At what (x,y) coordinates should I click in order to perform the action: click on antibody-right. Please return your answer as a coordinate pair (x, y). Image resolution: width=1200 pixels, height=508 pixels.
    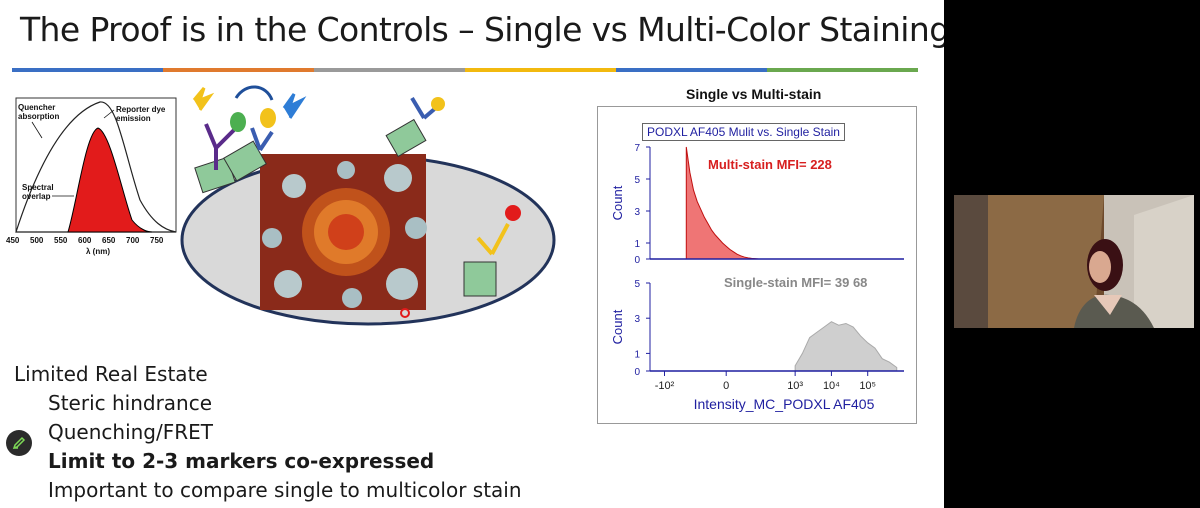
    Looking at the image, I should click on (492, 251).